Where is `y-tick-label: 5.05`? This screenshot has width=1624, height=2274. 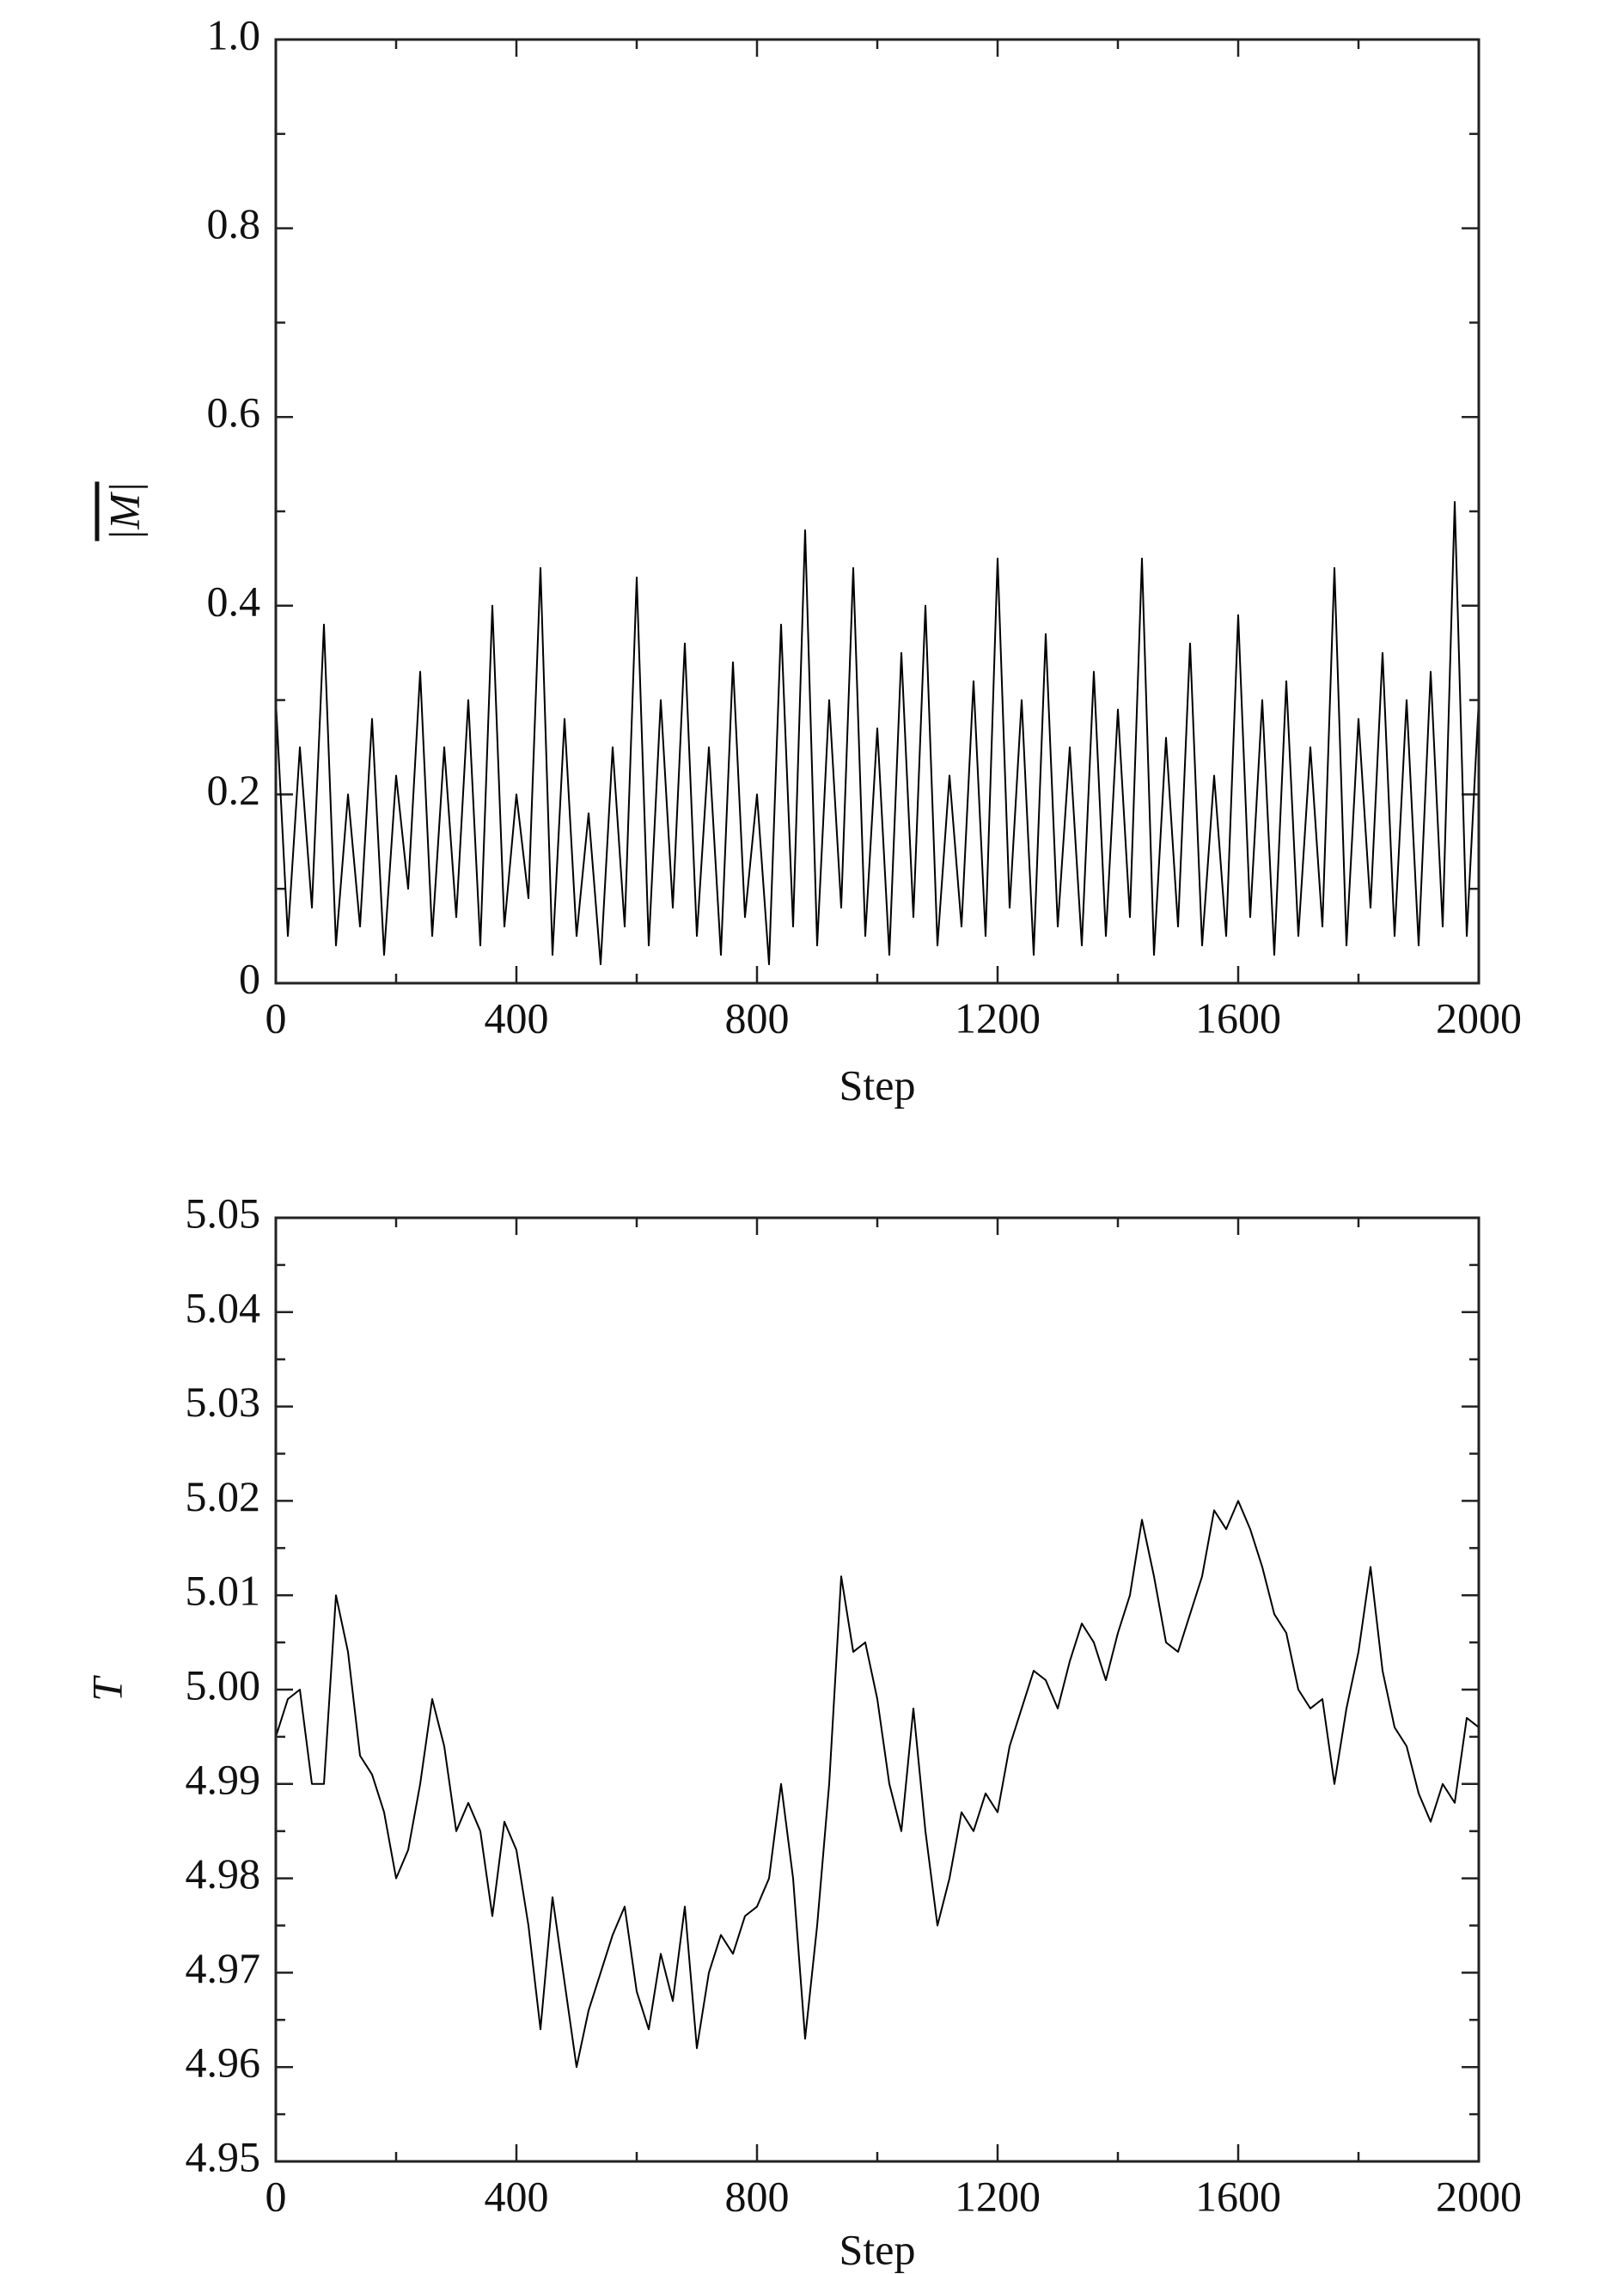
y-tick-label: 5.05 is located at coordinates (223, 1213).